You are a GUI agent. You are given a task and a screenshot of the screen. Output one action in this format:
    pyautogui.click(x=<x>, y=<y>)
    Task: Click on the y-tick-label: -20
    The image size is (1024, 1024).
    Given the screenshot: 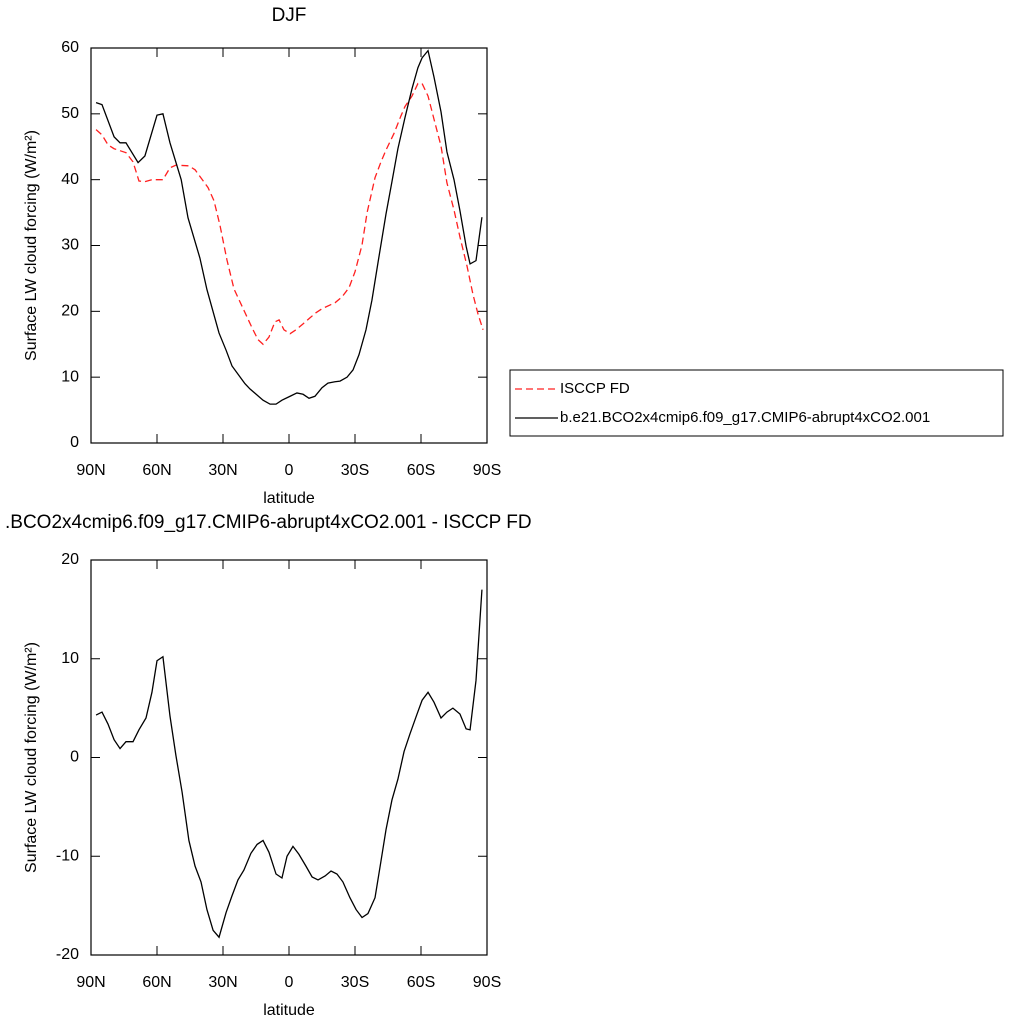 What is the action you would take?
    pyautogui.click(x=67, y=954)
    